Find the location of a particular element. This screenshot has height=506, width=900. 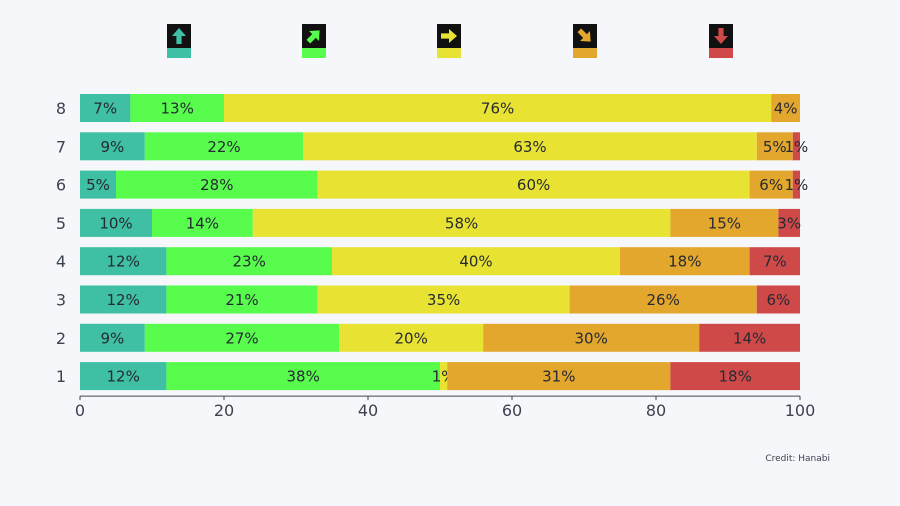

data-label: 20% is located at coordinates (411, 338).